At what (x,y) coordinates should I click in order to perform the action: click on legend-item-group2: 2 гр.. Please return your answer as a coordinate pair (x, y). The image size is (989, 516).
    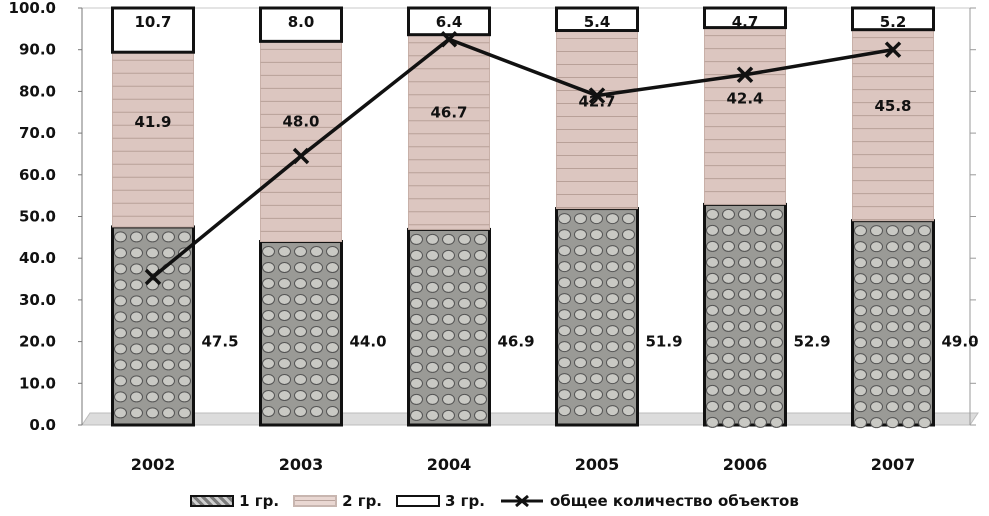
    Looking at the image, I should click on (337, 501).